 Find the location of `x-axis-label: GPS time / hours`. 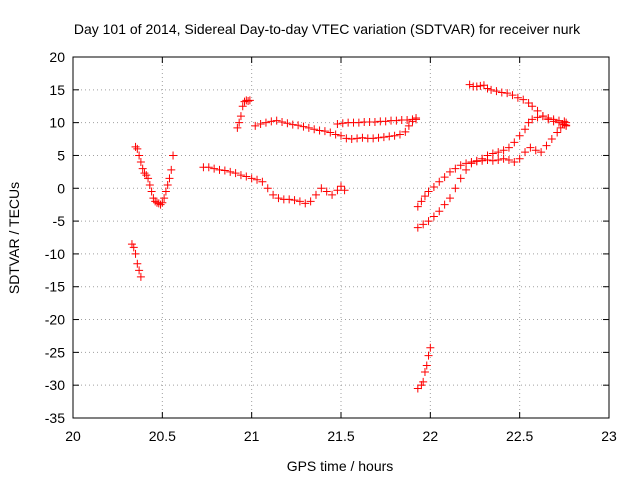

x-axis-label: GPS time / hours is located at coordinates (340, 466).